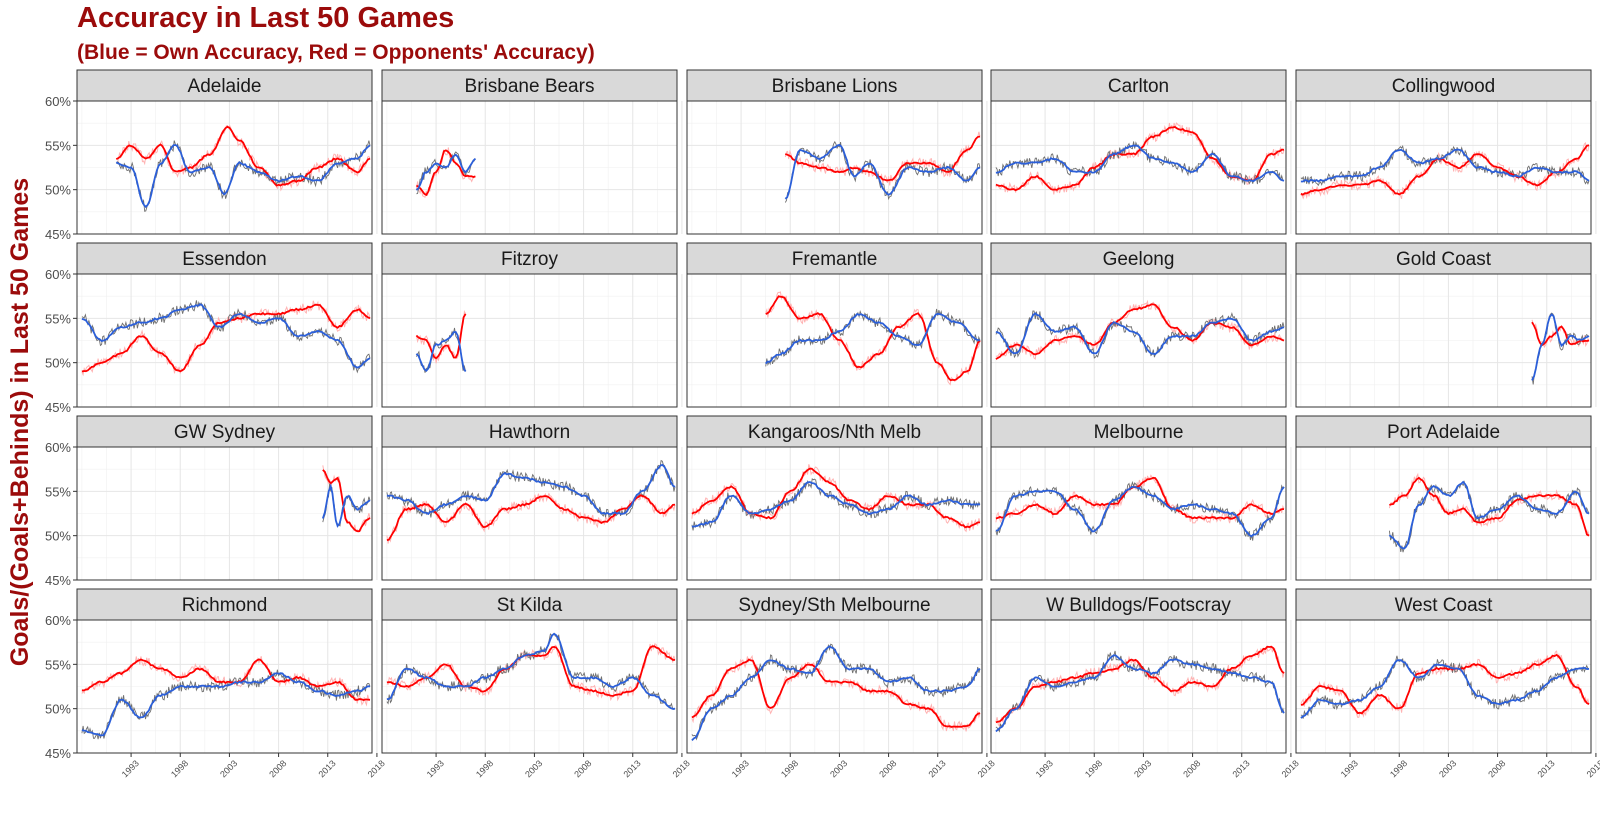  I want to click on facet-strip-richmond, so click(224, 604).